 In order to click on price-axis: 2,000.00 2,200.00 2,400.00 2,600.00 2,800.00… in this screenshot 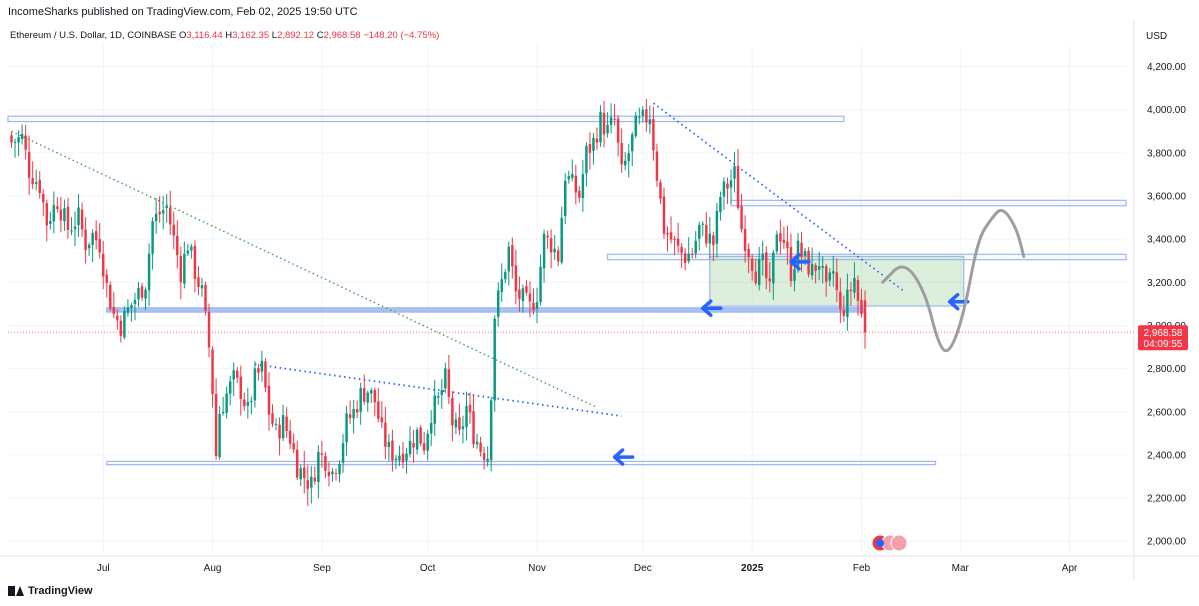, I will do `click(1159, 300)`.